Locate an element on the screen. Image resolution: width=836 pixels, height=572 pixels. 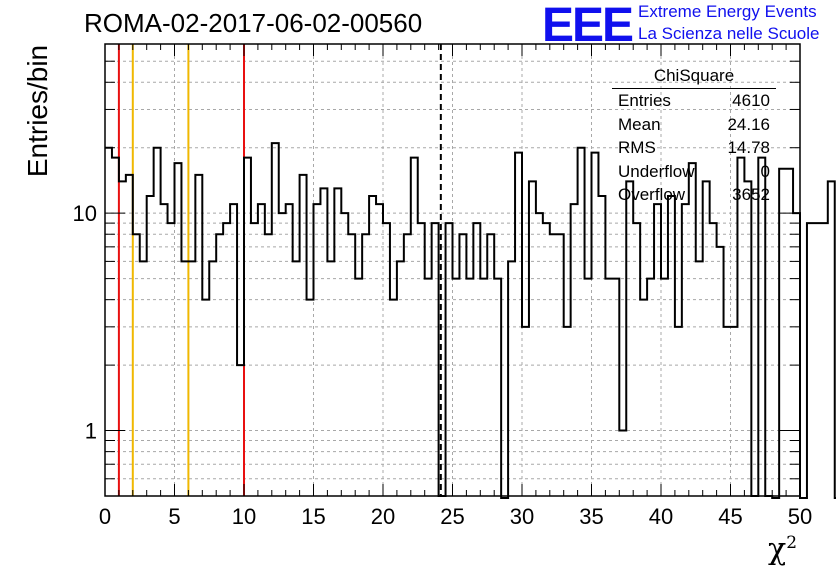
logo-subtitle-line2: La Scienza nelle Scuole is located at coordinates (729, 33).